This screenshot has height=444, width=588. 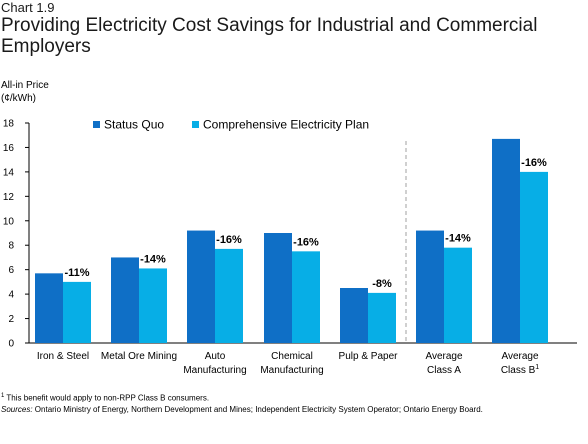 What do you see at coordinates (63, 356) in the screenshot?
I see `category-label: Iron & Steel` at bounding box center [63, 356].